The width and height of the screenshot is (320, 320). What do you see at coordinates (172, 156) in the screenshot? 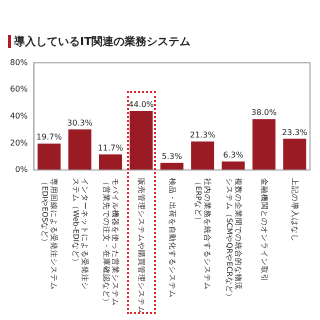
I see `data-label: 5.3%` at bounding box center [172, 156].